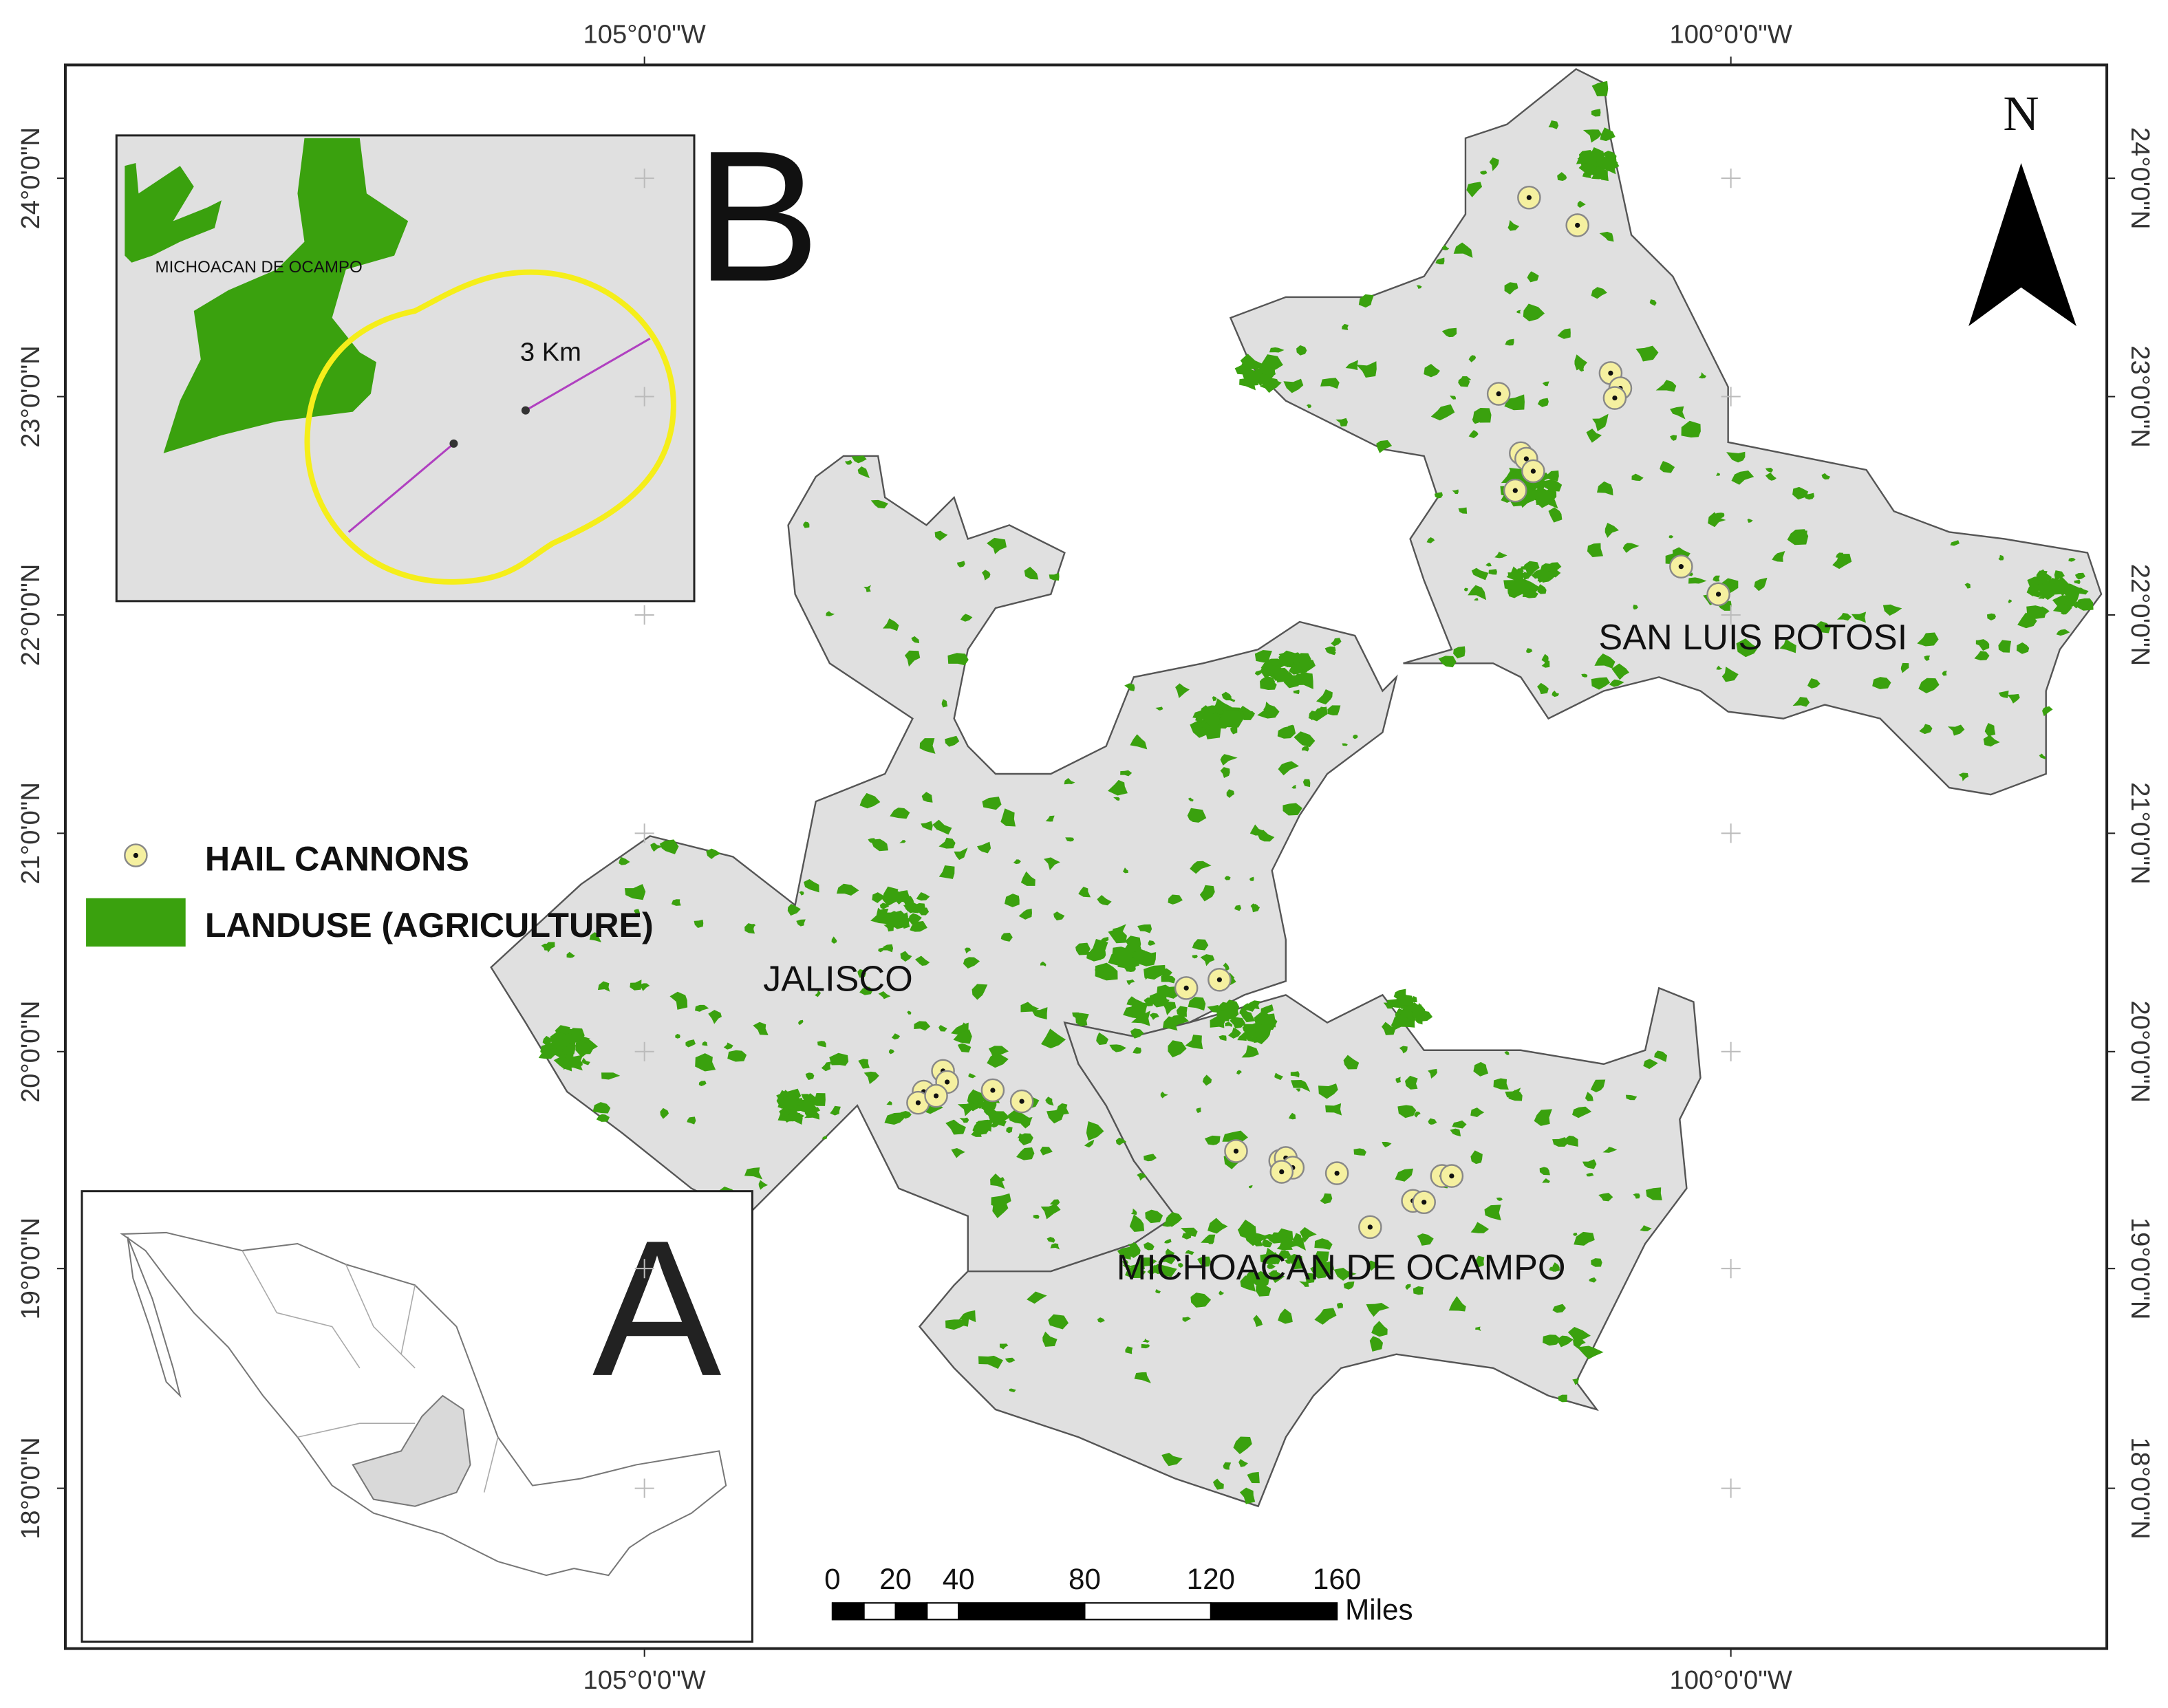  I want to click on scale-bar-segment, so click(1022, 1611).